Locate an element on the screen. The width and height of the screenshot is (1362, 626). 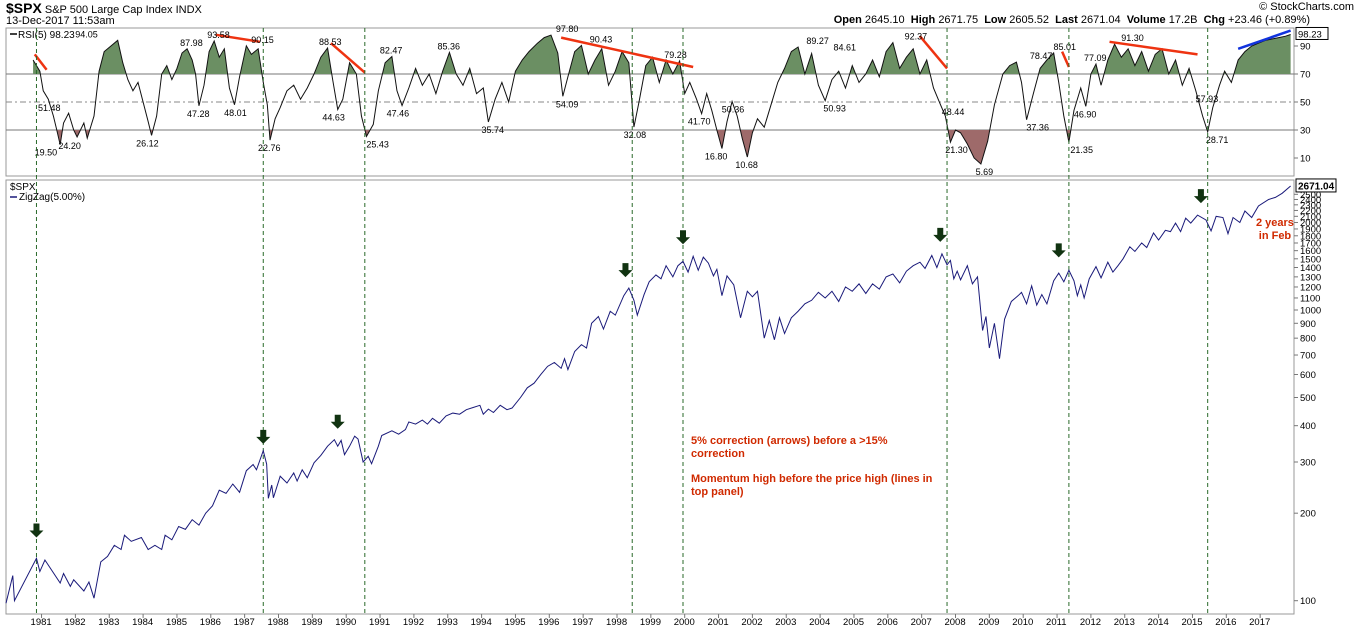
price-legend-symbol: $SPX is located at coordinates (23, 187).